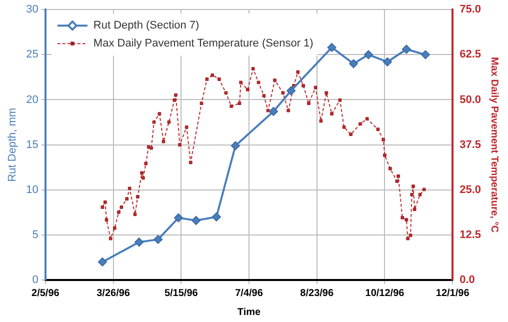  What do you see at coordinates (249, 312) in the screenshot?
I see `x-axis-title: Time` at bounding box center [249, 312].